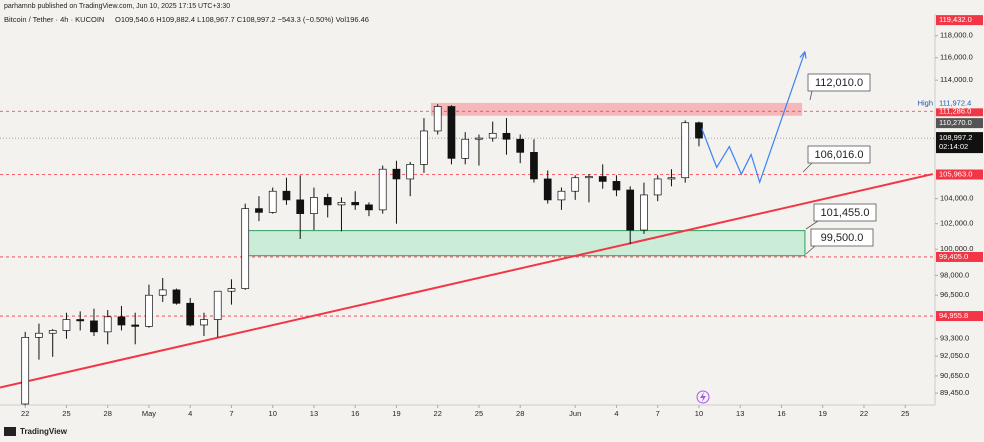  What do you see at coordinates (954, 338) in the screenshot?
I see `y-tick-label: 93,300.0` at bounding box center [954, 338].